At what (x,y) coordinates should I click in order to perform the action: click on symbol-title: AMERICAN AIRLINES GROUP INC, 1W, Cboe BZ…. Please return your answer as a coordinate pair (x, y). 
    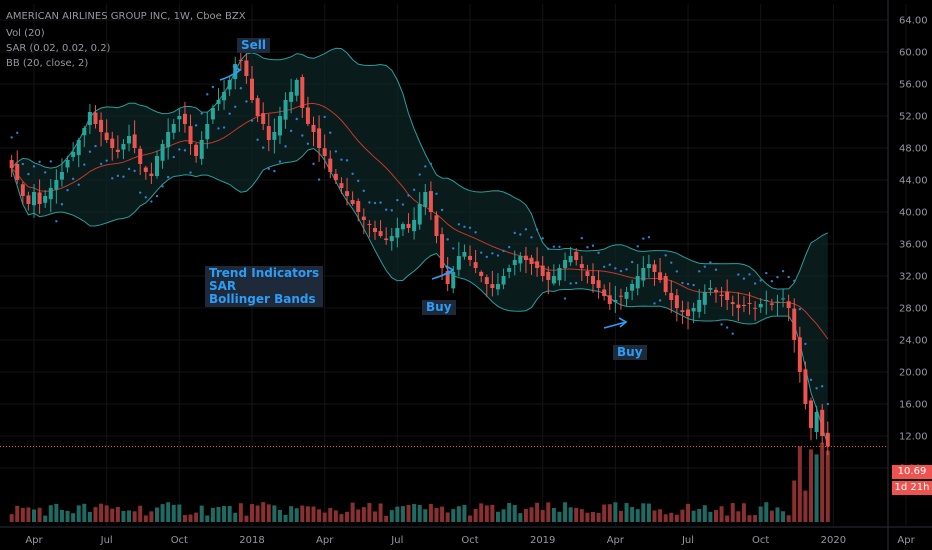
    Looking at the image, I should click on (126, 16).